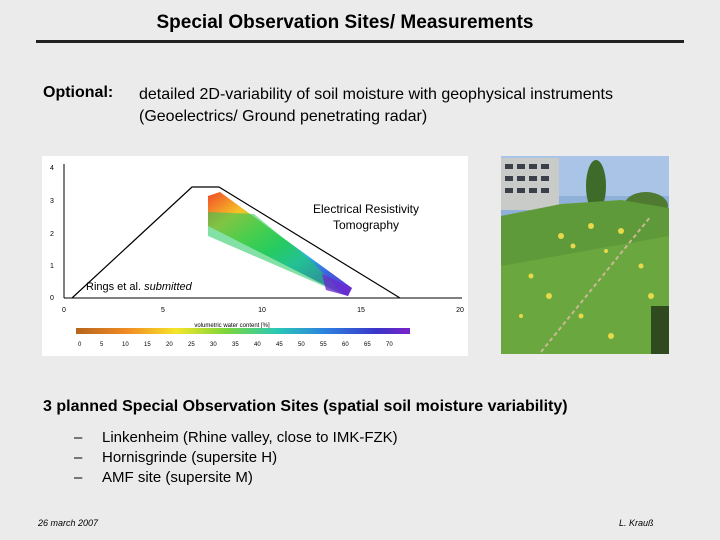 This screenshot has height=540, width=720. What do you see at coordinates (660, 330) in the screenshot?
I see `shadow` at bounding box center [660, 330].